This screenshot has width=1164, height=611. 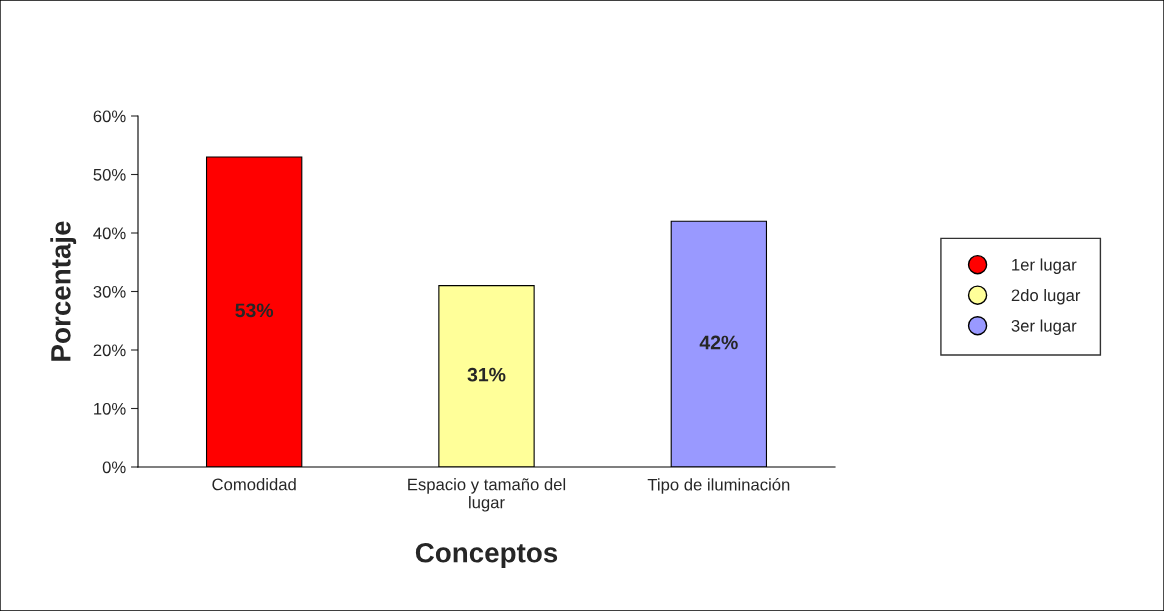 What do you see at coordinates (109, 174) in the screenshot?
I see `y-tick-label: 50%` at bounding box center [109, 174].